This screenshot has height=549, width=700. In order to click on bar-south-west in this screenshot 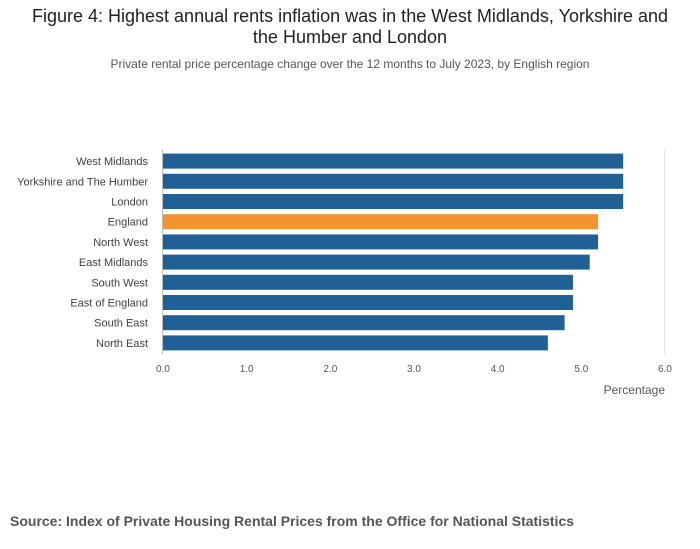, I will do `click(368, 282)`.